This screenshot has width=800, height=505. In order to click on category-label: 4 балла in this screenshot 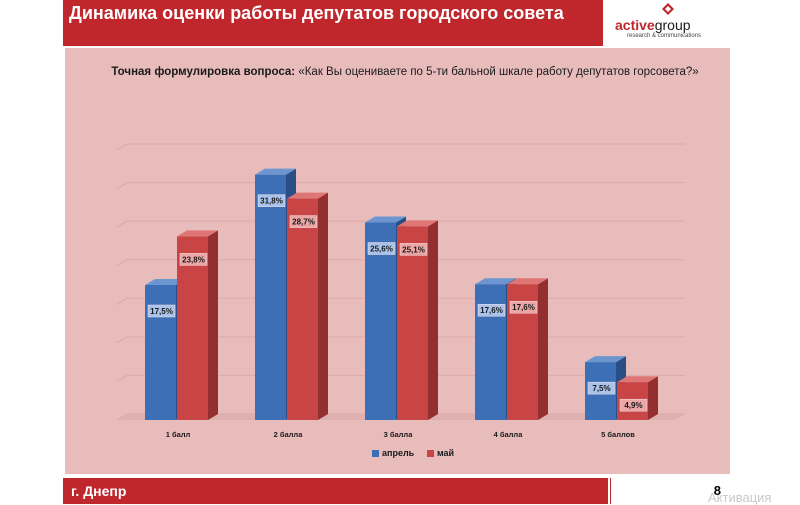, I will do `click(509, 434)`.